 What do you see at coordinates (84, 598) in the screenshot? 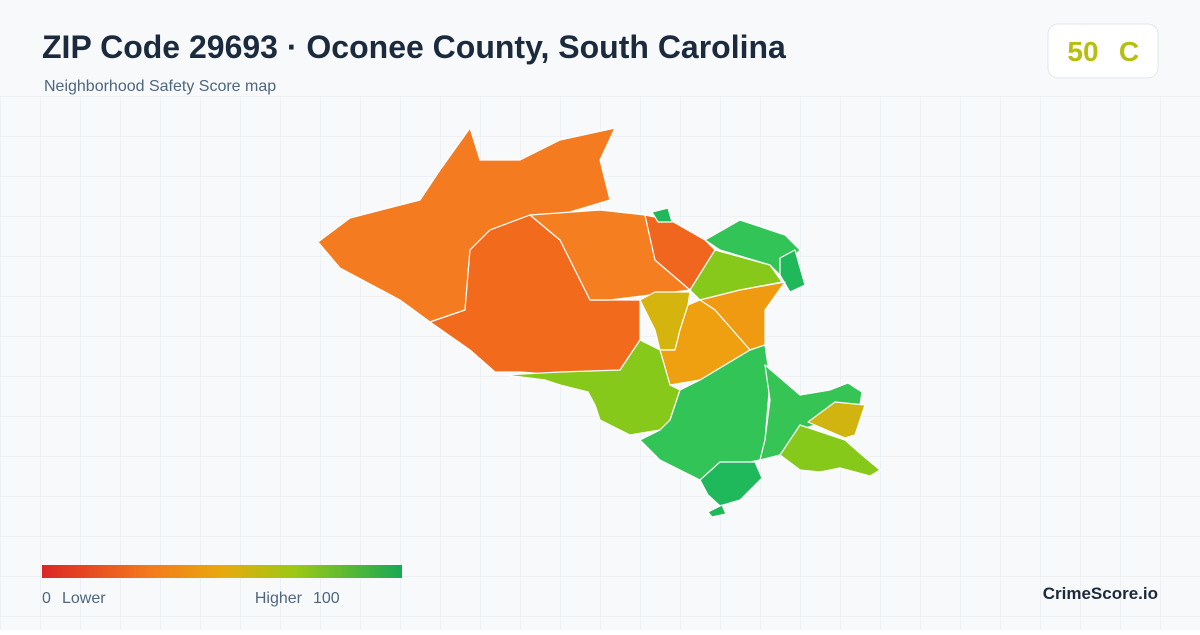
I see `legend-min-label: Lower` at bounding box center [84, 598].